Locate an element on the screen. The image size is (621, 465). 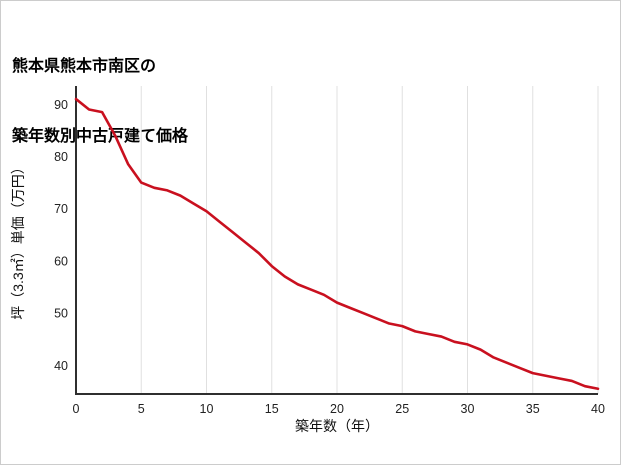
y-tick-label: 50 is located at coordinates (61, 314).